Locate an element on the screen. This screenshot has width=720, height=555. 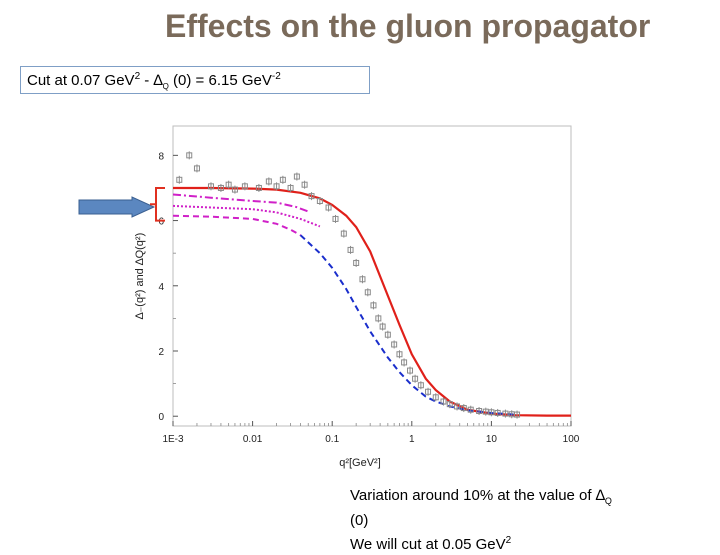
x-tick-label: 1 is located at coordinates (412, 439).